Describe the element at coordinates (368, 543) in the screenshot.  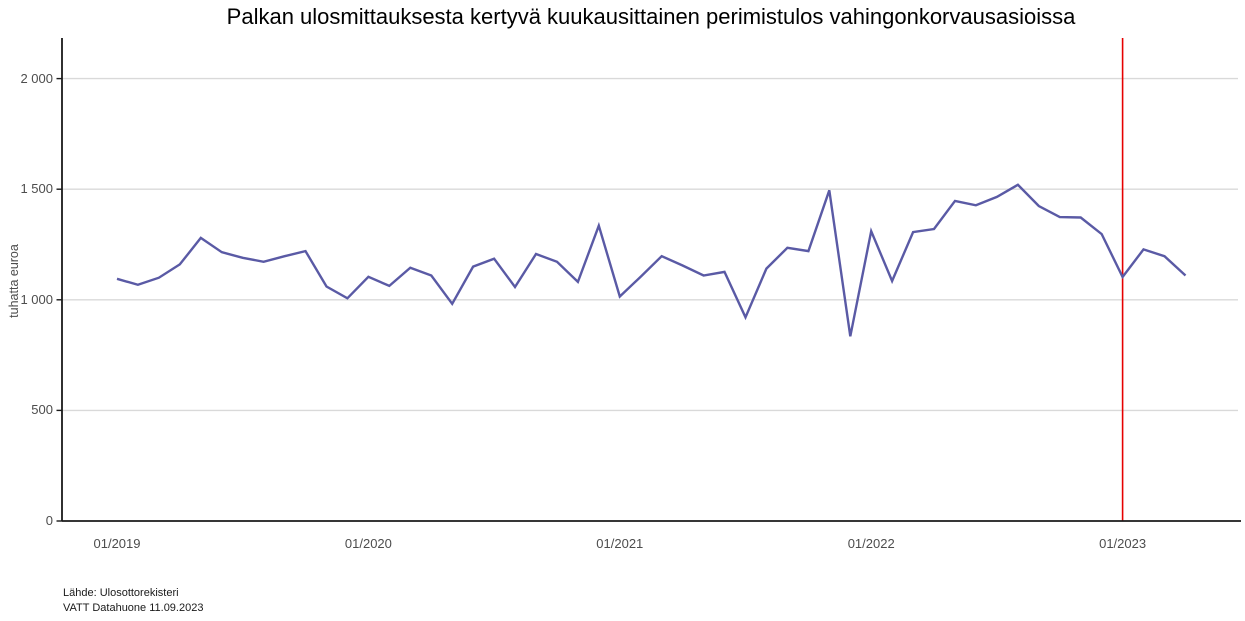
I see `x-tick-label: 01/2020` at that location.